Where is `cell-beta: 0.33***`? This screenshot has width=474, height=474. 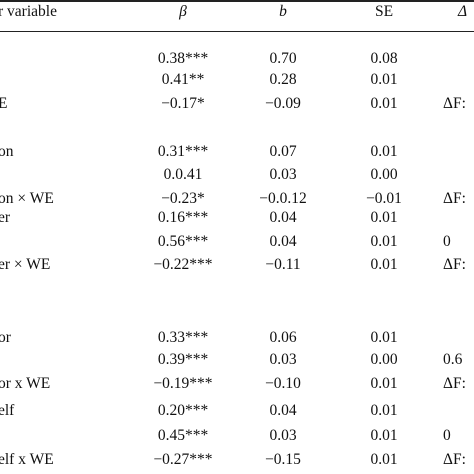
cell-beta: 0.33*** is located at coordinates (183, 337).